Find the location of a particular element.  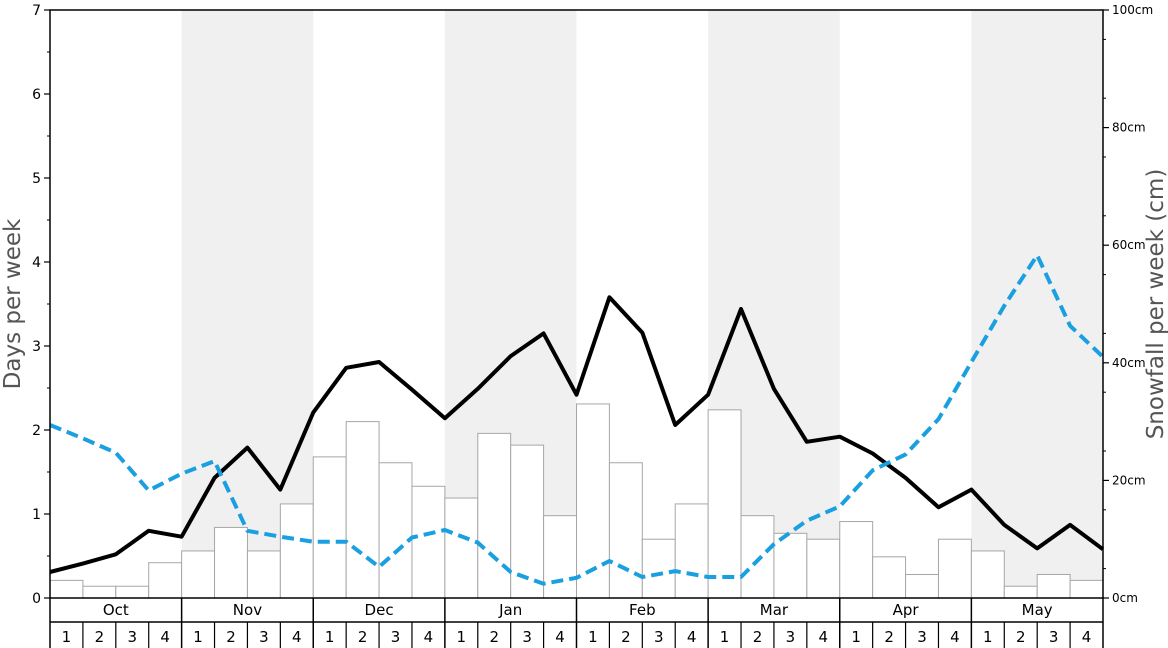

month-label: Dec is located at coordinates (379, 610).